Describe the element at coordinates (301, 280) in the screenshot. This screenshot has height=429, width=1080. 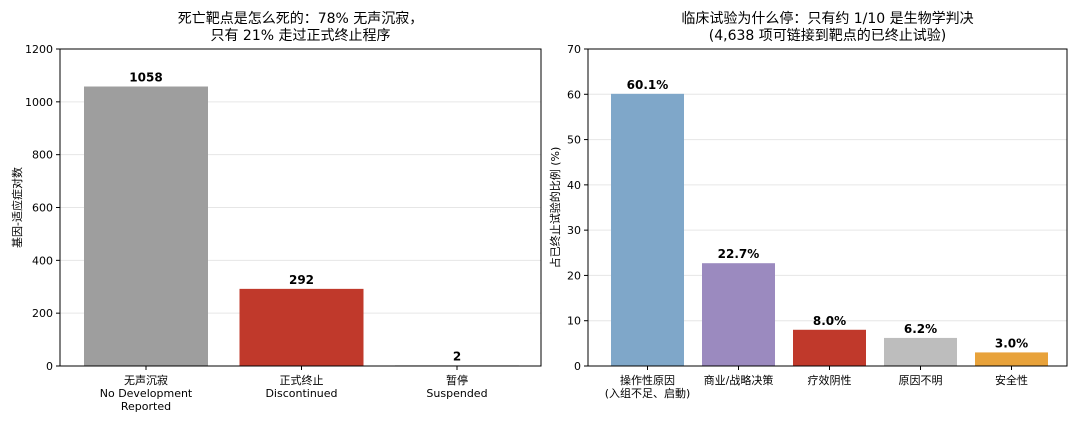
I see `chart1-value-label-2: 292` at that location.